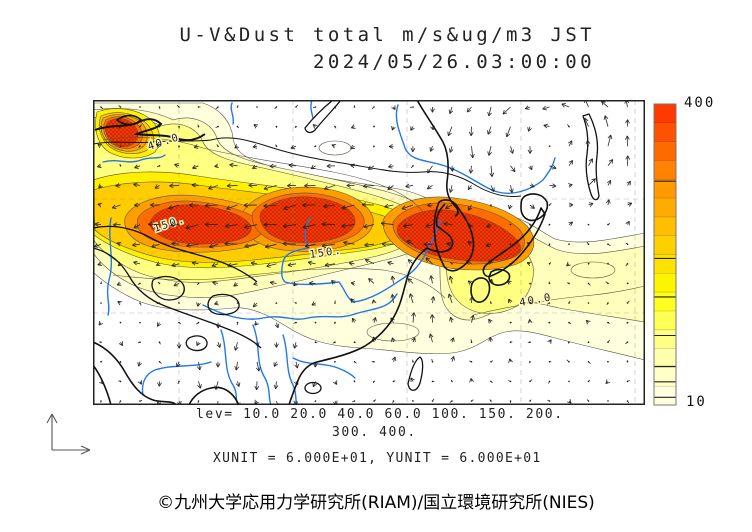 This screenshot has height=532, width=752. Describe the element at coordinates (387, 35) in the screenshot. I see `title-variable-line: U-V&Dust total m/s&ug/m3 JST` at that location.